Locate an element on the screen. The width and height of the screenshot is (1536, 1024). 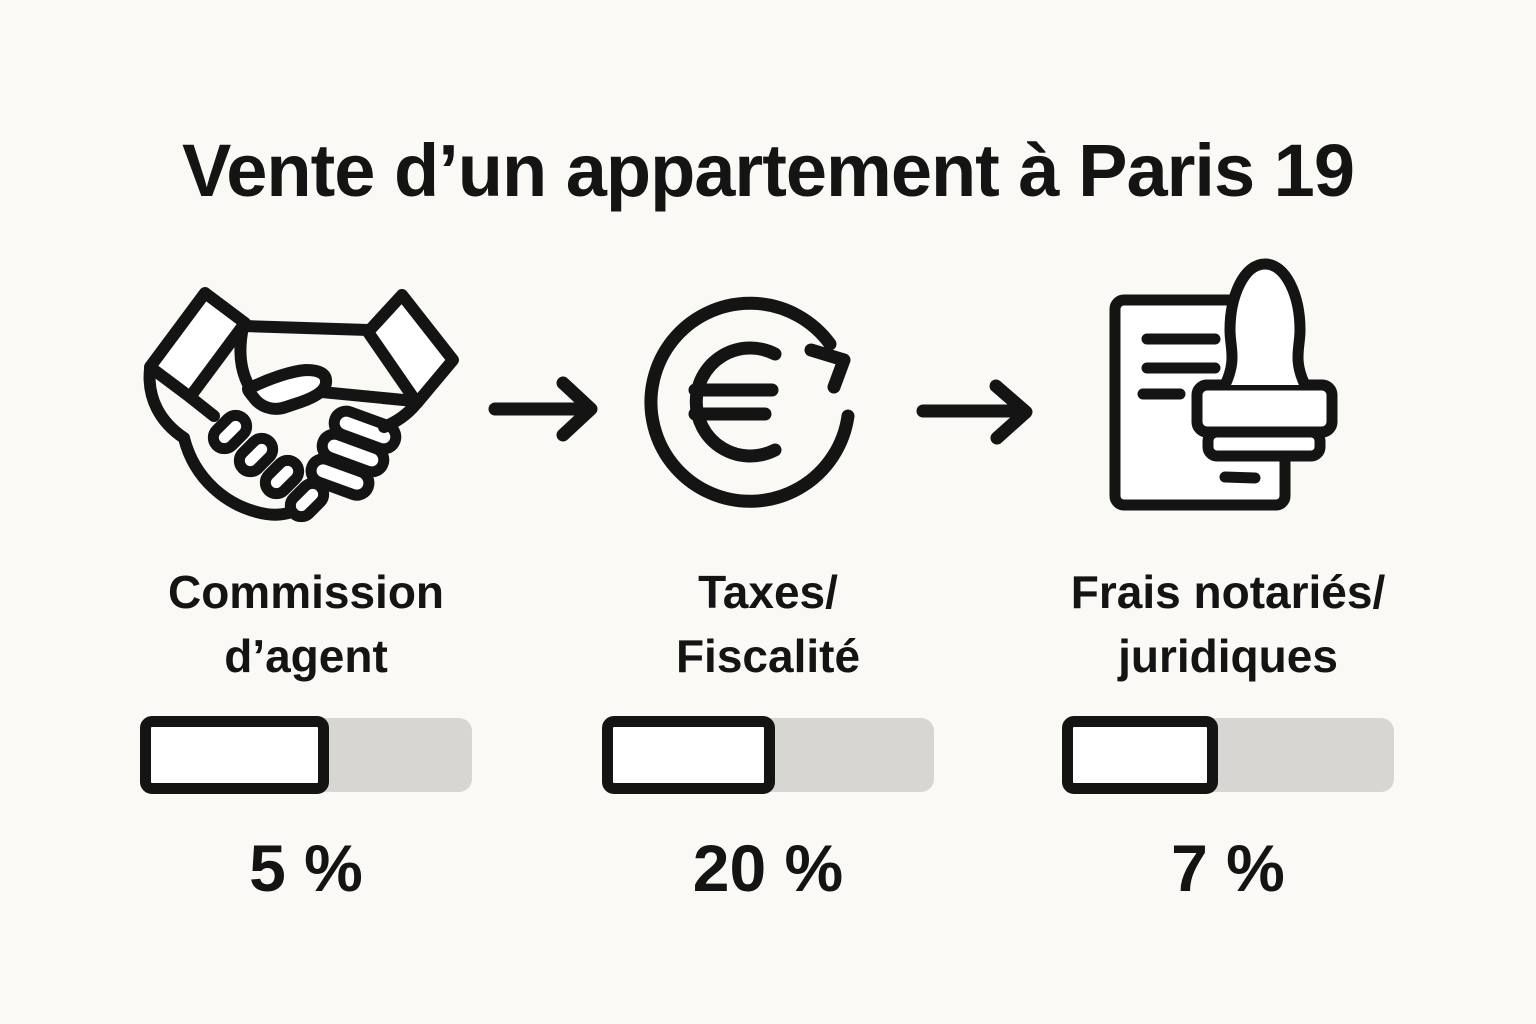
step-label-line-1: Frais notariés/ is located at coordinates (1228, 592).